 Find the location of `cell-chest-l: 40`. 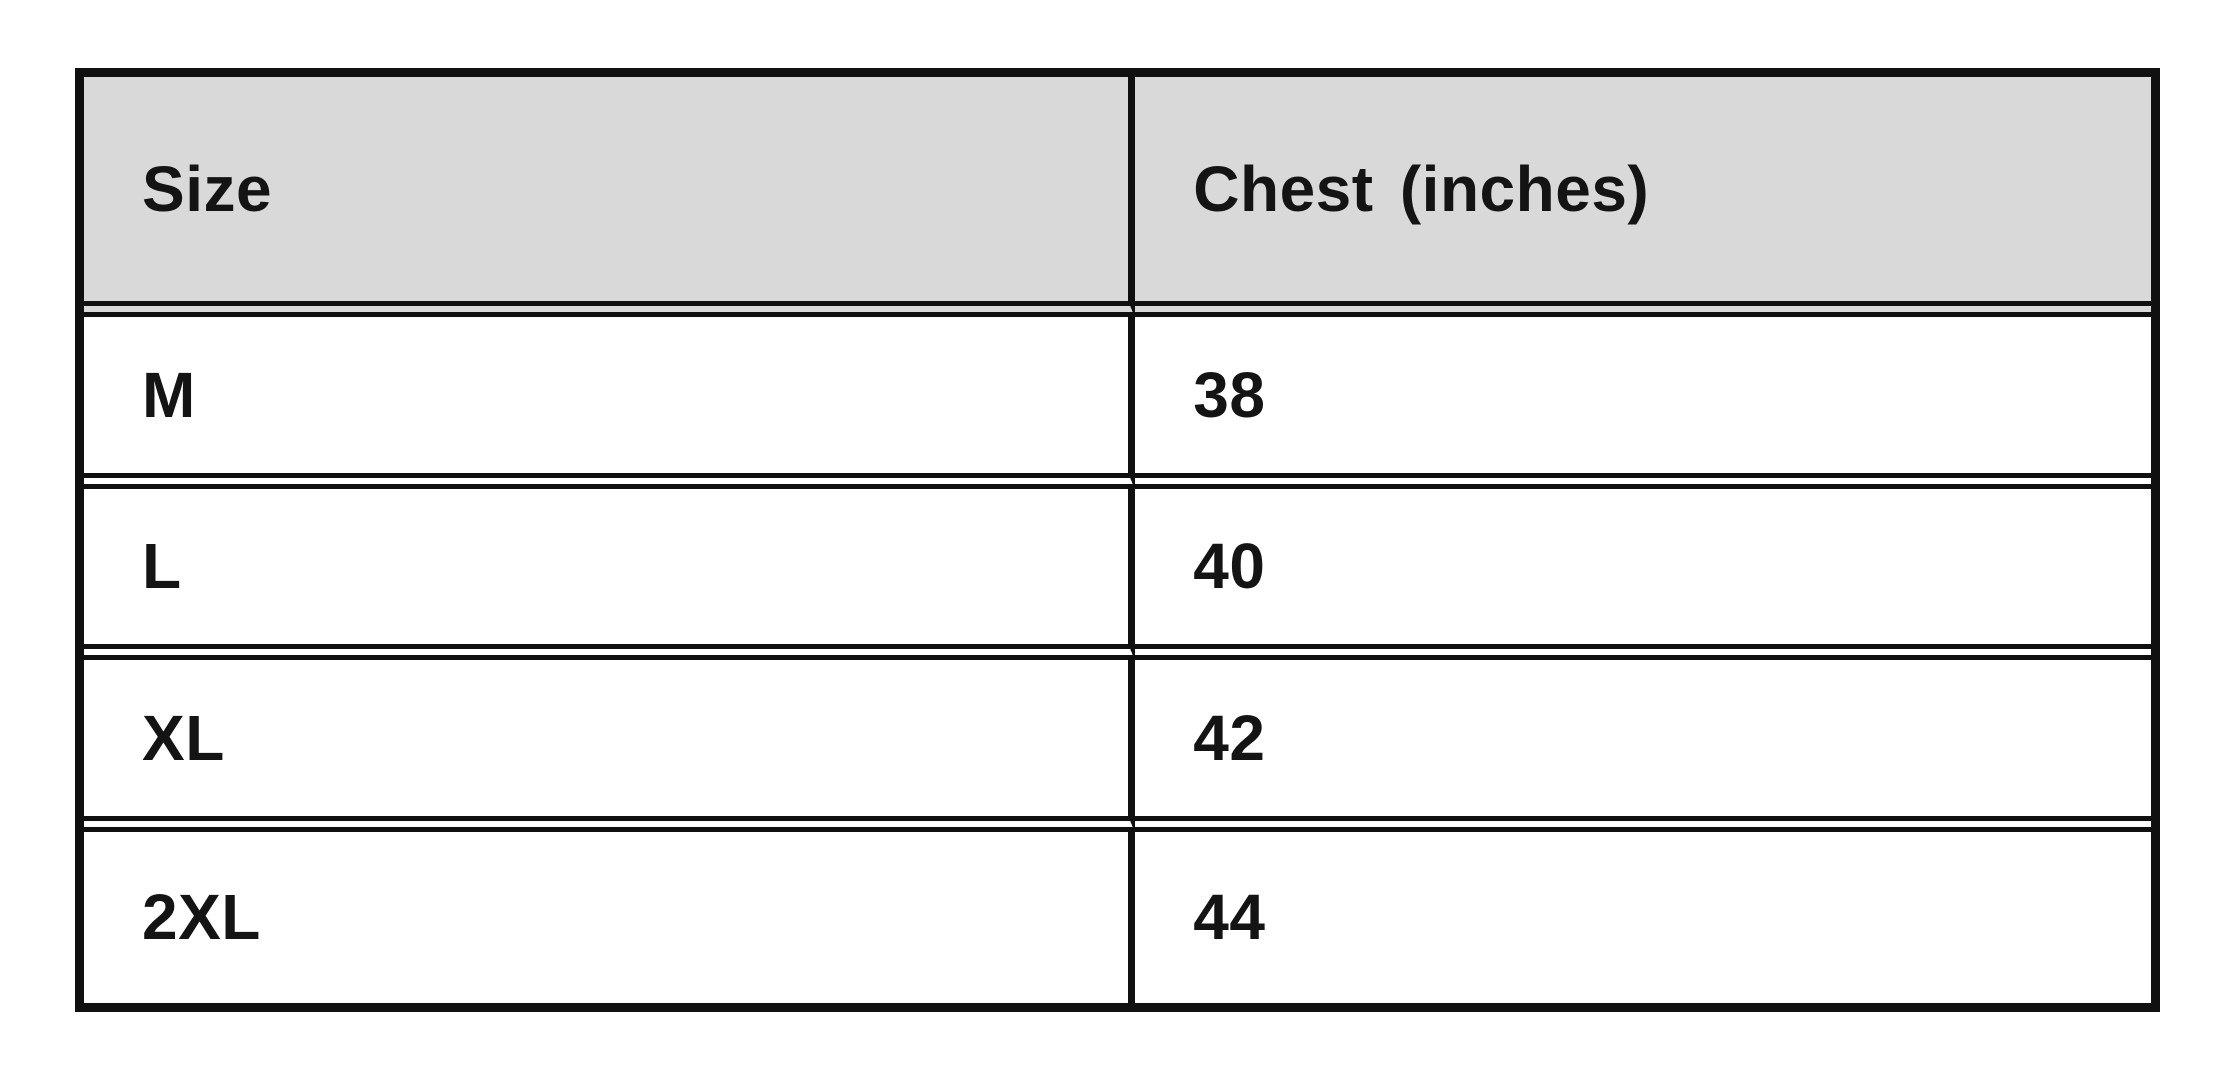

cell-chest-l: 40 is located at coordinates (1643, 574).